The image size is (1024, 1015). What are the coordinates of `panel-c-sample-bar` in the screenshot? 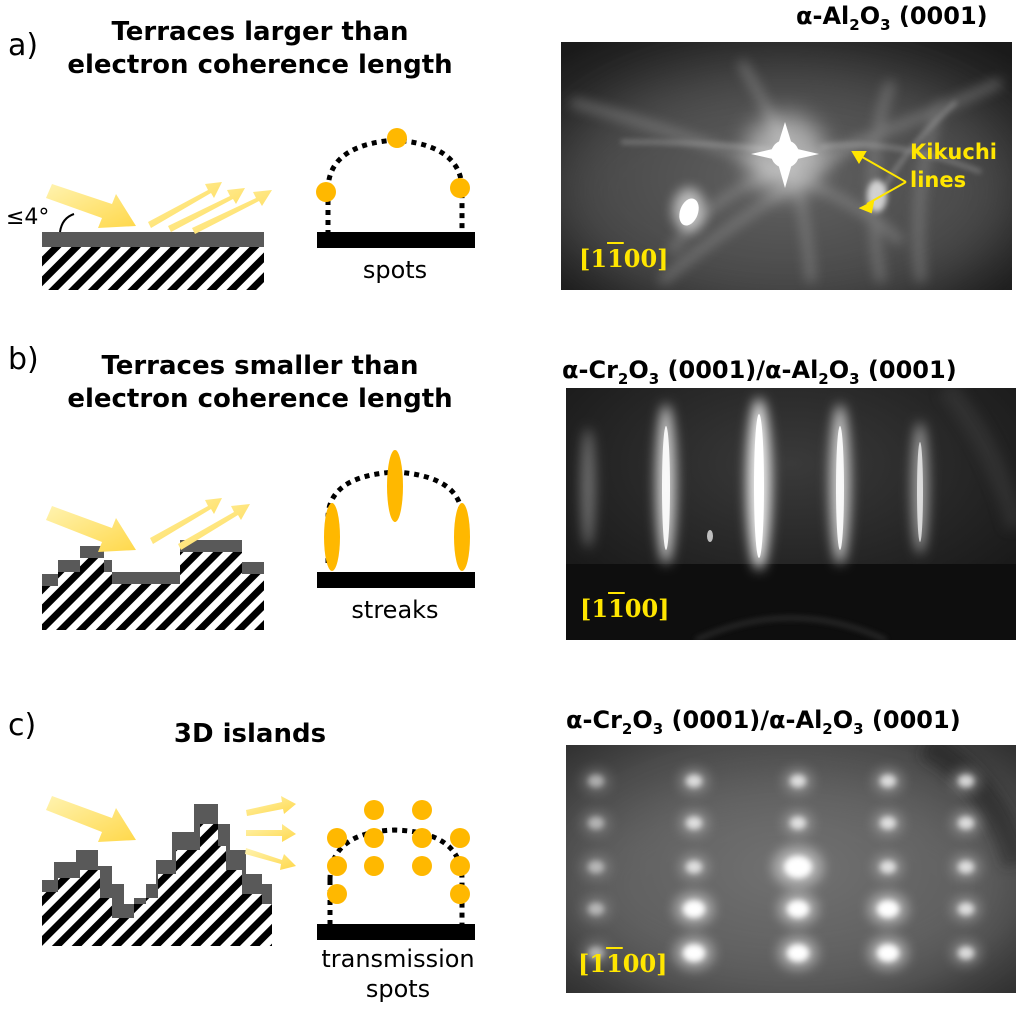 It's located at (396, 932).